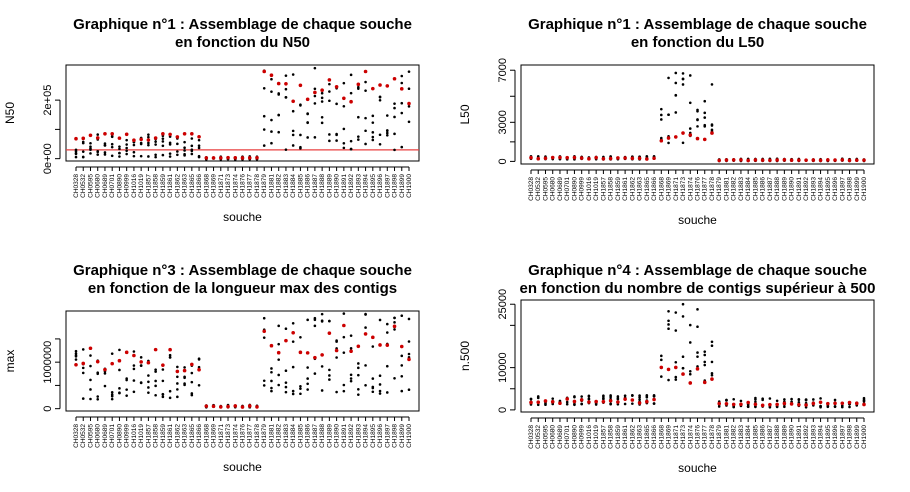  I want to click on x-tick-label: CH1895, so click(373, 186).